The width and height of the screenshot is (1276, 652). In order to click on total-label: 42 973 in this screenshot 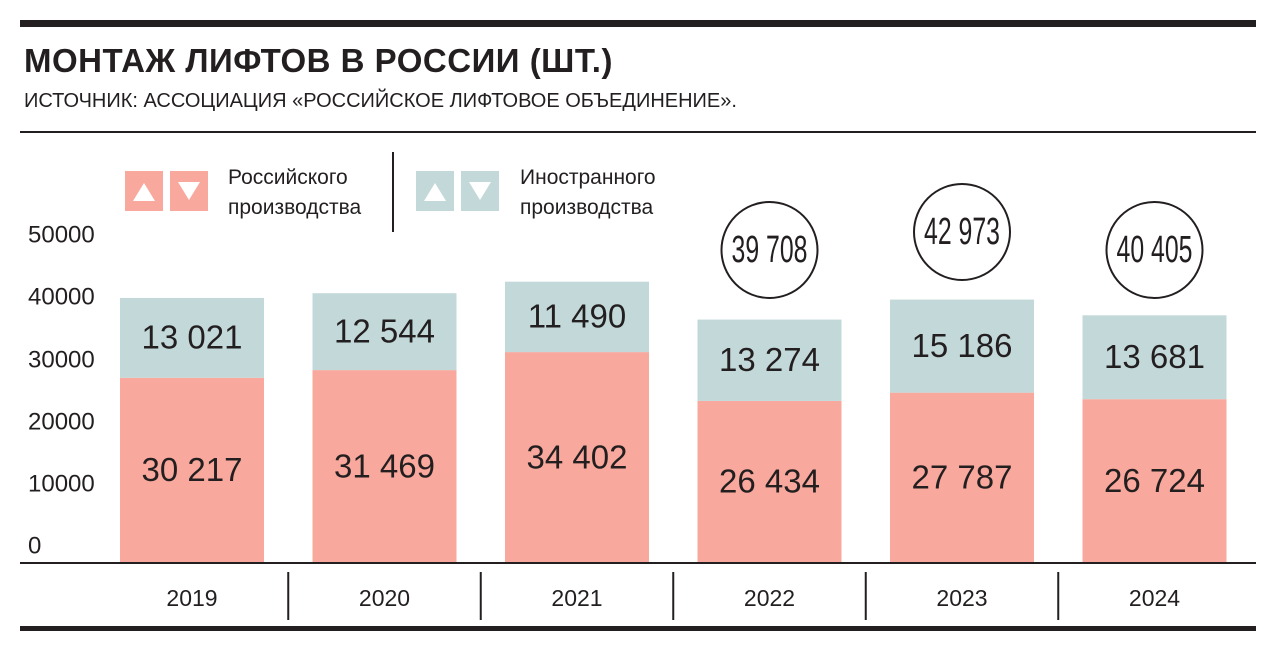, I will do `click(962, 232)`.